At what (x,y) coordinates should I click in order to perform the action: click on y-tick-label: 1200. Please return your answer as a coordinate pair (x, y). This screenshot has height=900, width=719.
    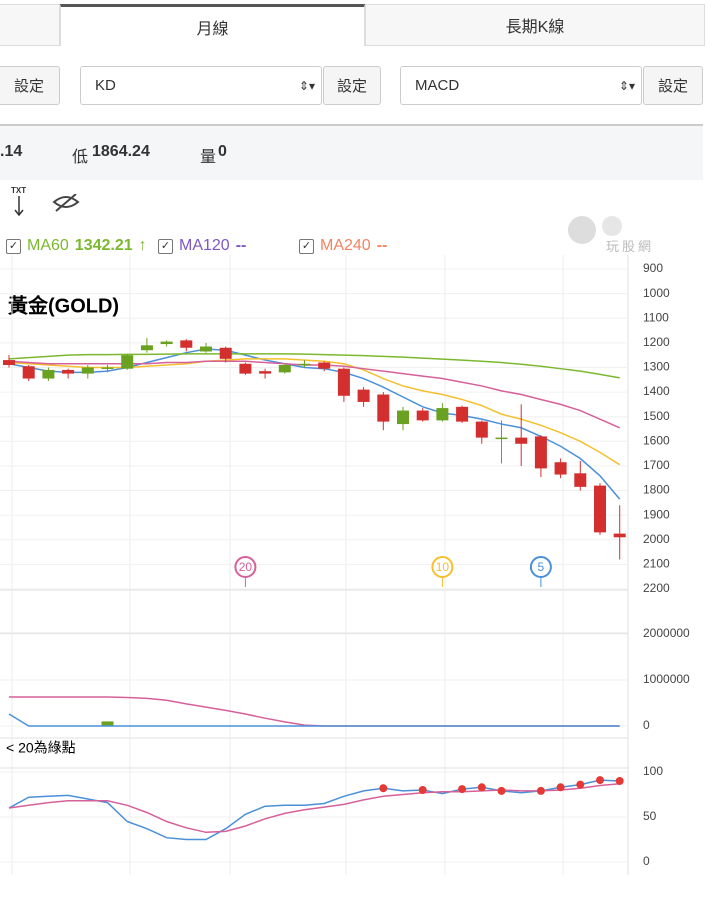
    Looking at the image, I should click on (656, 342).